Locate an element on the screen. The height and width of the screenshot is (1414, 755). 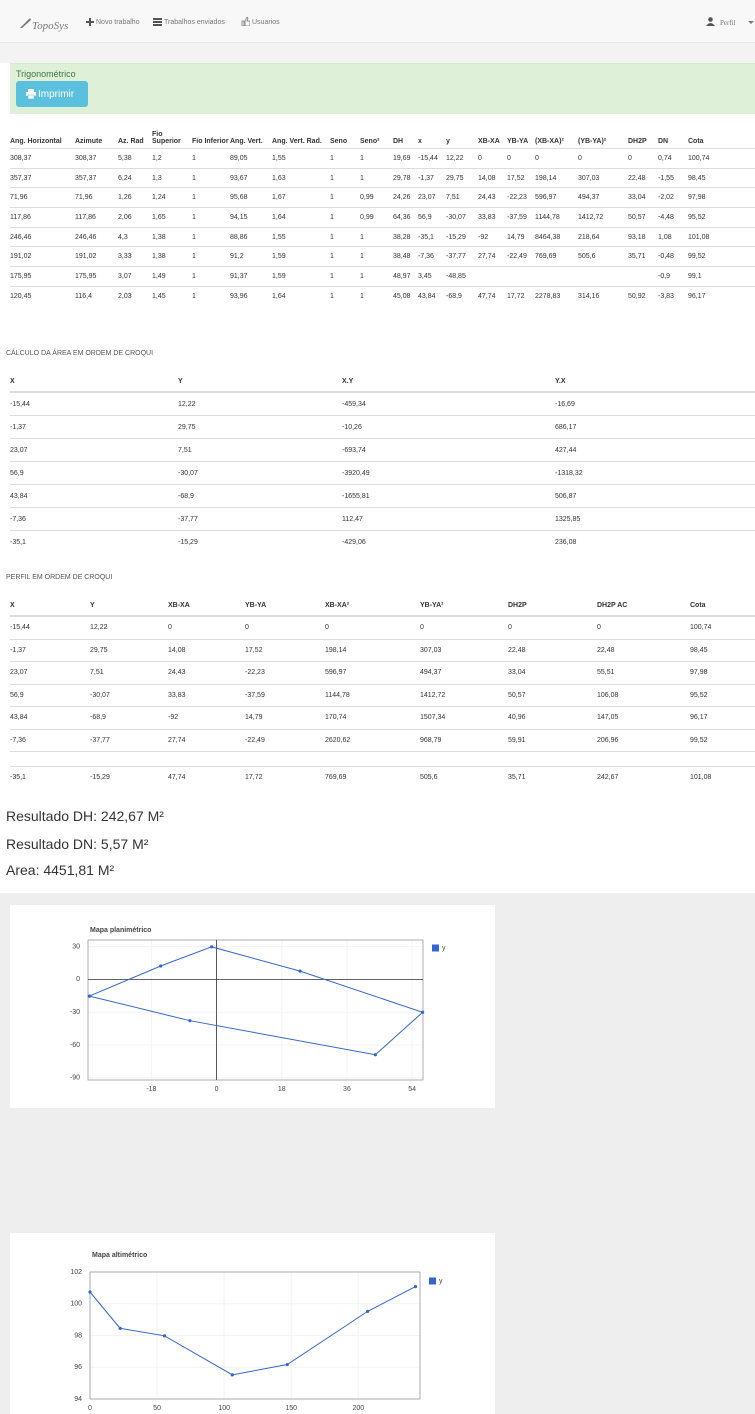
cell: 100,74 is located at coordinates (722, 627).